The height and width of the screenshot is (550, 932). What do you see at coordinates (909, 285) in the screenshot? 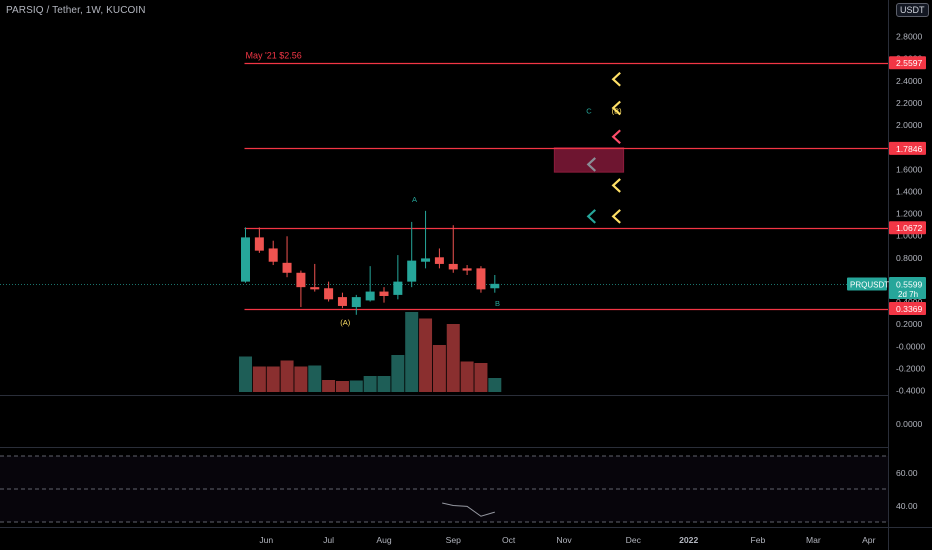
I see `current-price-value: 0.5599` at bounding box center [909, 285].